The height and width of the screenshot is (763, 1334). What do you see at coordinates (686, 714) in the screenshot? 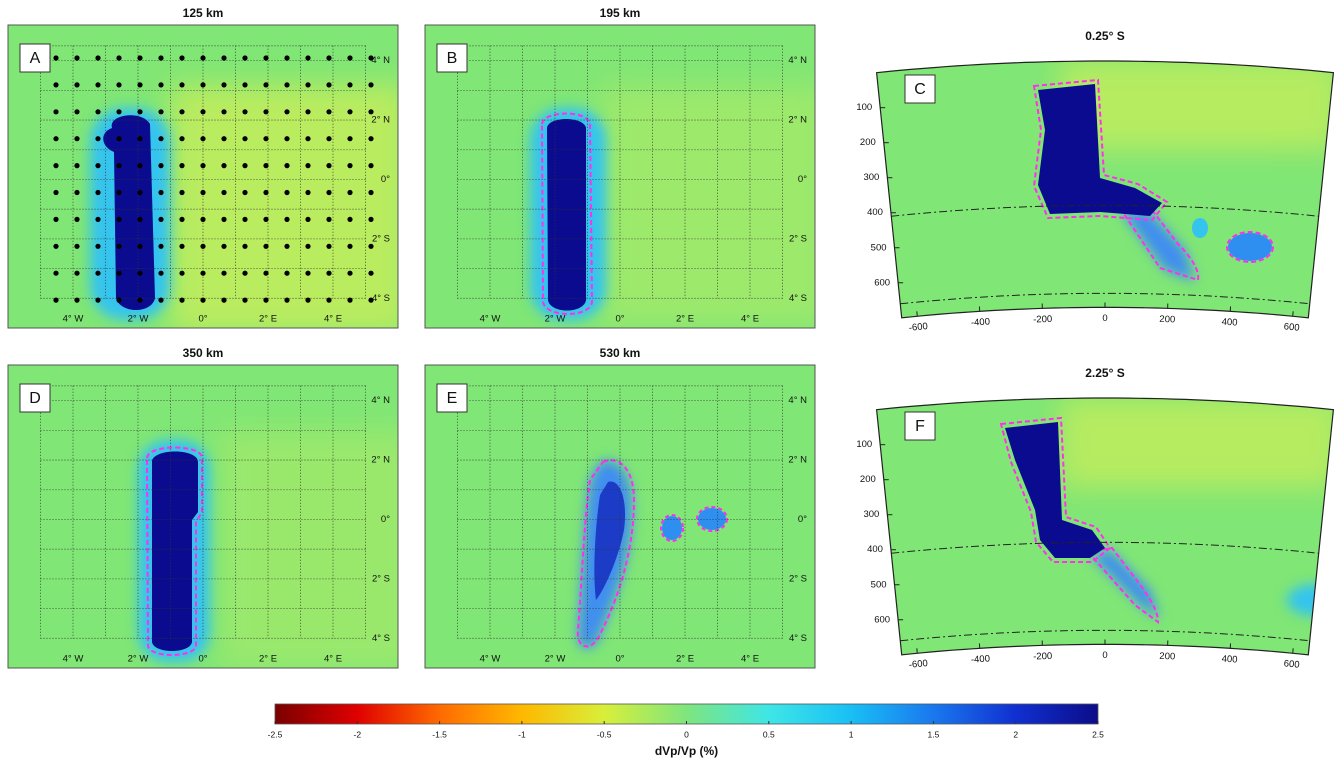
I see `colorbar` at bounding box center [686, 714].